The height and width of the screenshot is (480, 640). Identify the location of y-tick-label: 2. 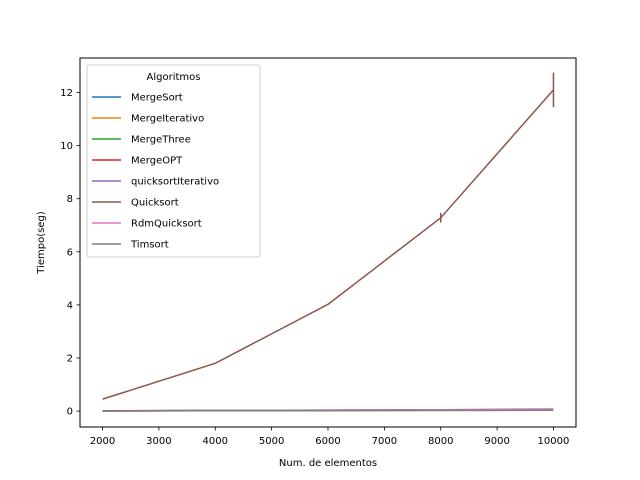
(70, 358).